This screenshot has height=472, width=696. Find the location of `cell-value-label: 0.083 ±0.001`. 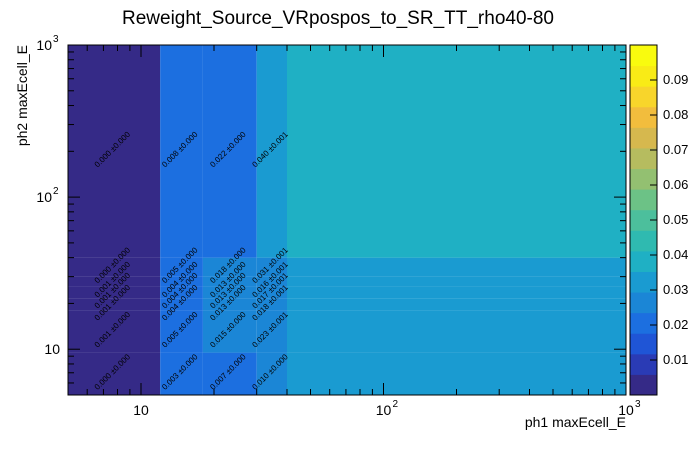

cell-value-label: 0.083 ±0.001 is located at coordinates (12, 1).